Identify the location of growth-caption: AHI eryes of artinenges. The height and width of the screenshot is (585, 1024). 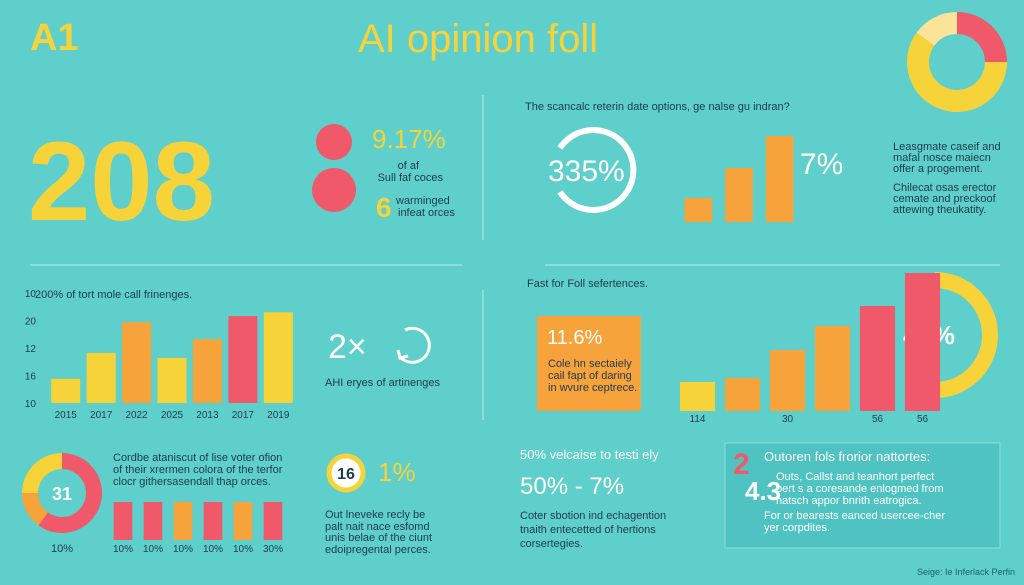
(382, 383).